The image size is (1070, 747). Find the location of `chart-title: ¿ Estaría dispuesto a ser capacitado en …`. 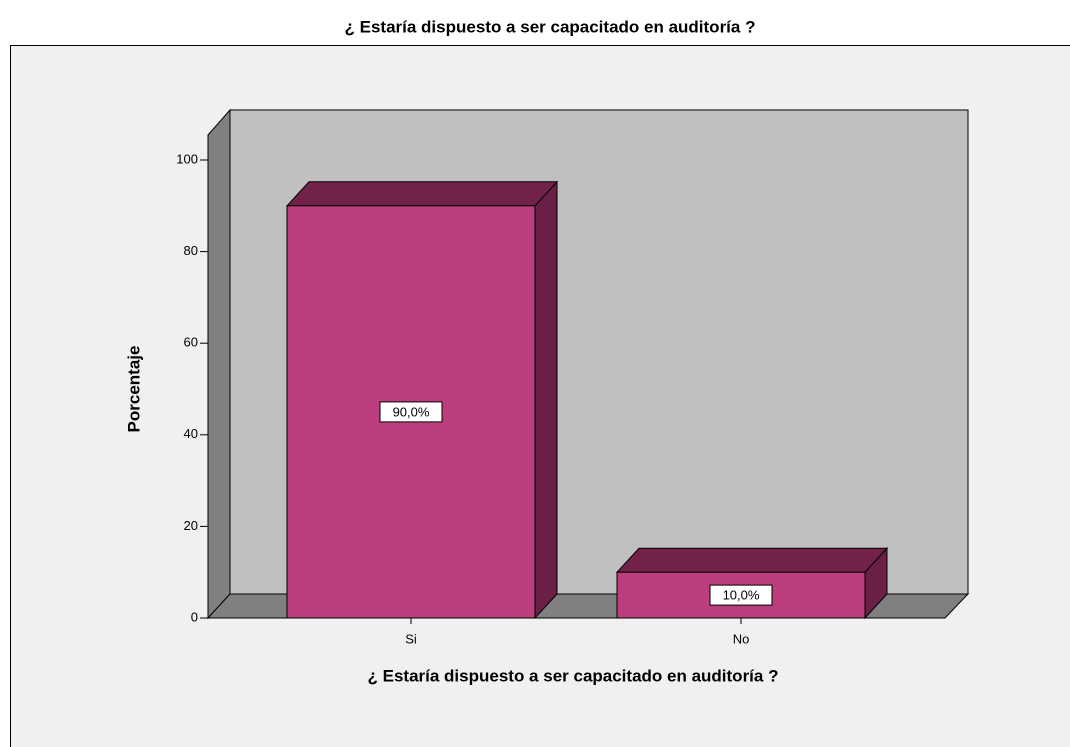

chart-title: ¿ Estaría dispuesto a ser capacitado en … is located at coordinates (550, 26).